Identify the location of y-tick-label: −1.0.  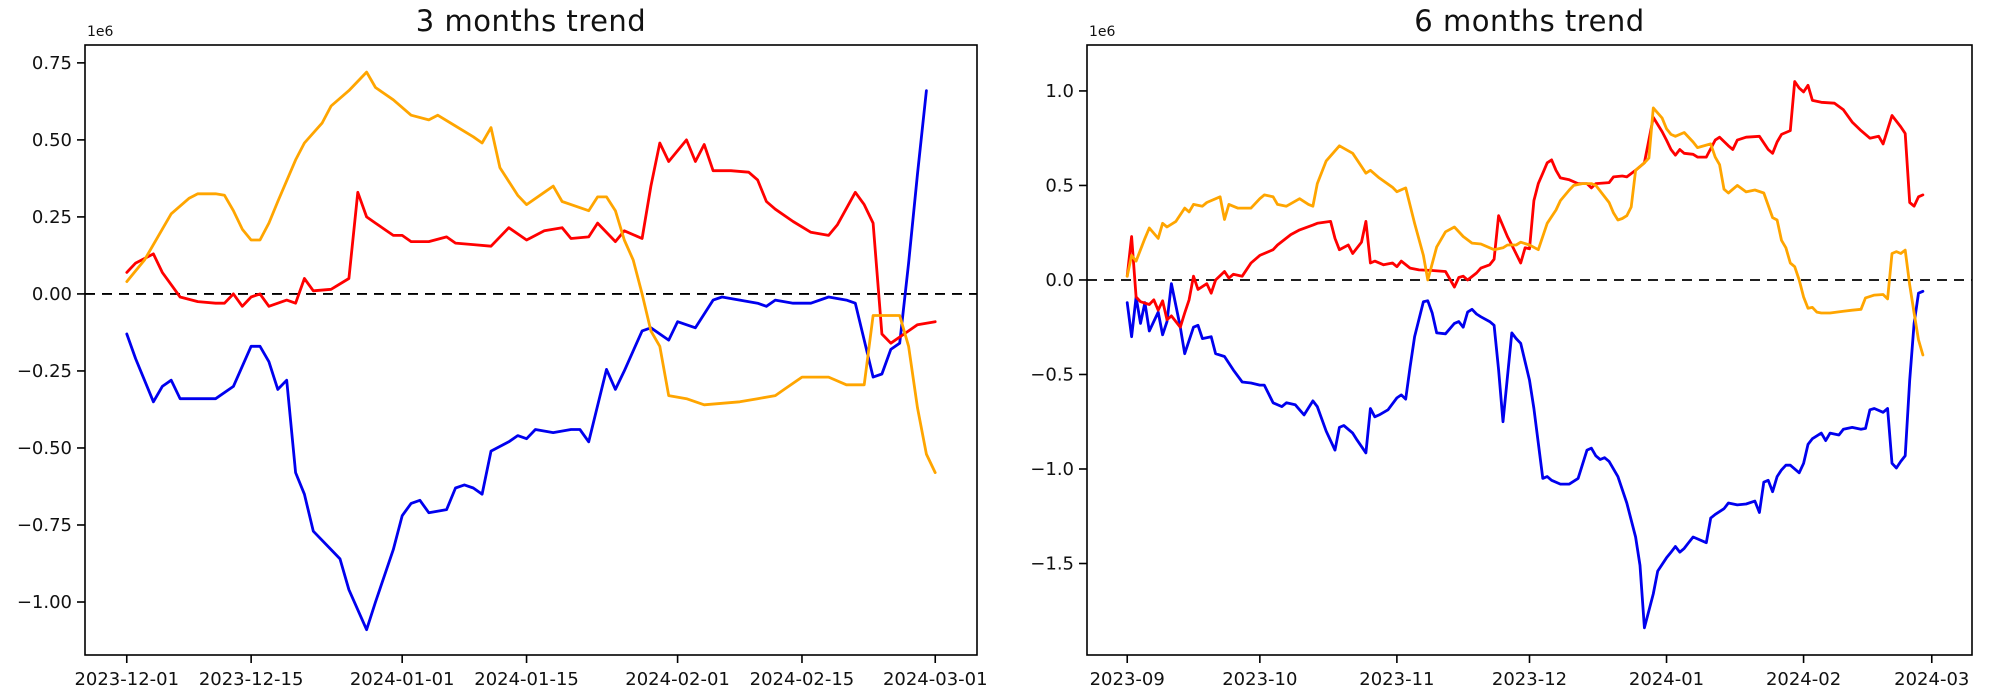
(1052, 469).